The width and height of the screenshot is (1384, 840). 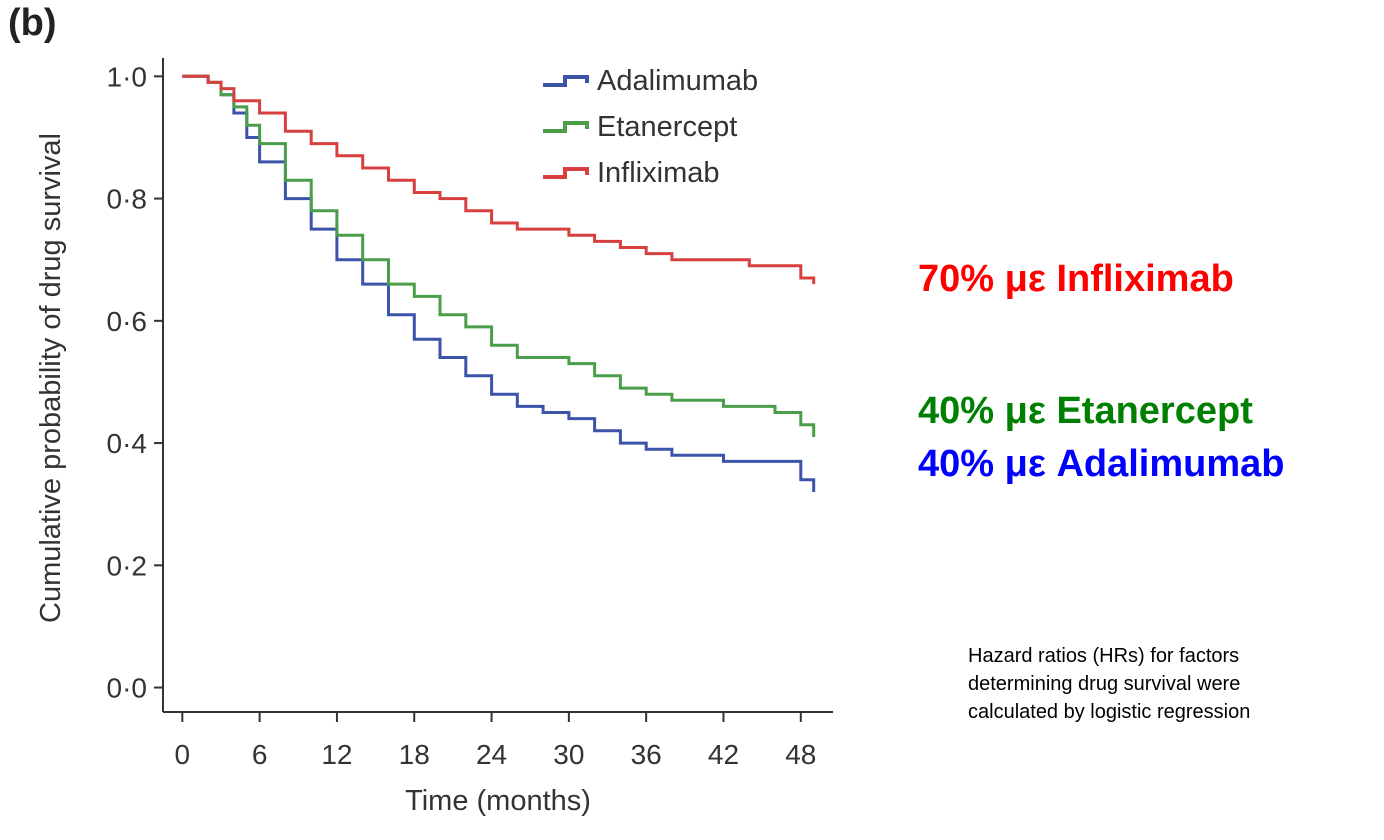 I want to click on x-tick-label: 18, so click(x=414, y=754).